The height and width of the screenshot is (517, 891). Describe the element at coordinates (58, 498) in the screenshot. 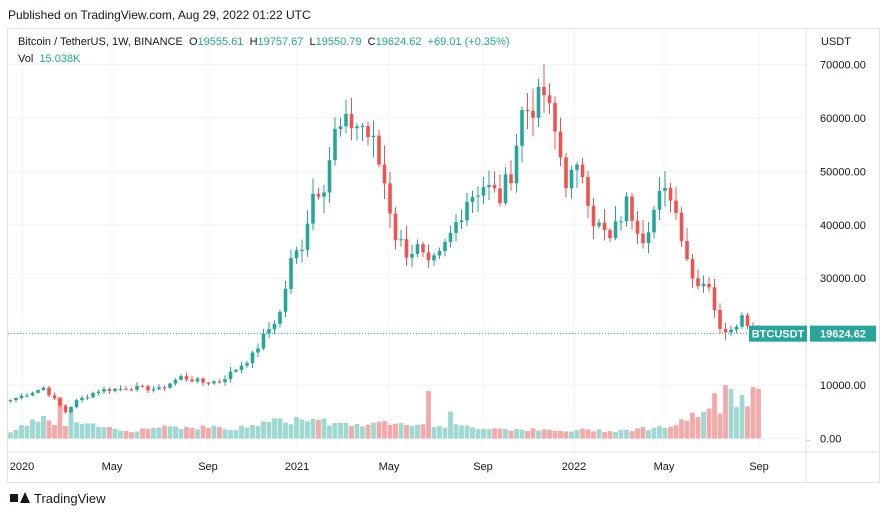

I see `footer-brand: TradingView` at that location.